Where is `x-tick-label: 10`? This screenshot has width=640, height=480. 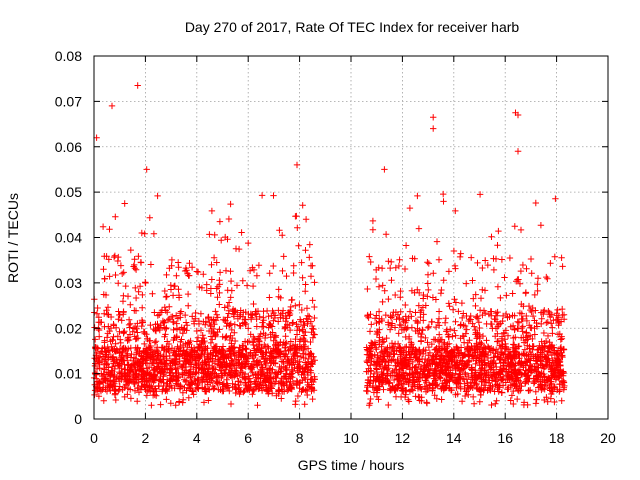 x-tick-label: 10 is located at coordinates (351, 438).